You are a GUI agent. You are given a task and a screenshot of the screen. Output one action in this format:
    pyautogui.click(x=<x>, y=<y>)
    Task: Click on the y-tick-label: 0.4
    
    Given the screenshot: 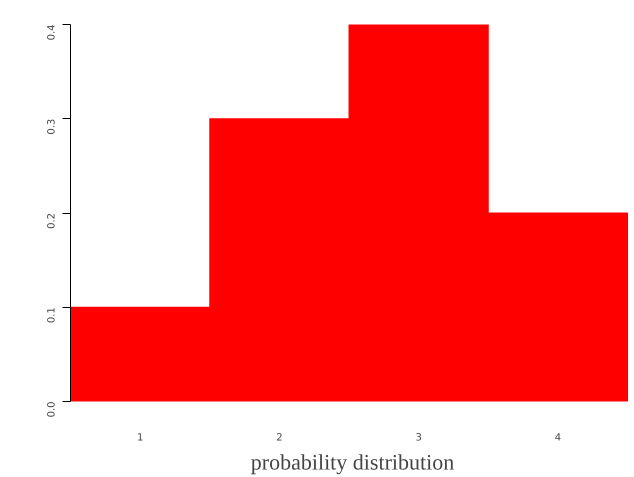 What is the action you would take?
    pyautogui.click(x=52, y=32)
    